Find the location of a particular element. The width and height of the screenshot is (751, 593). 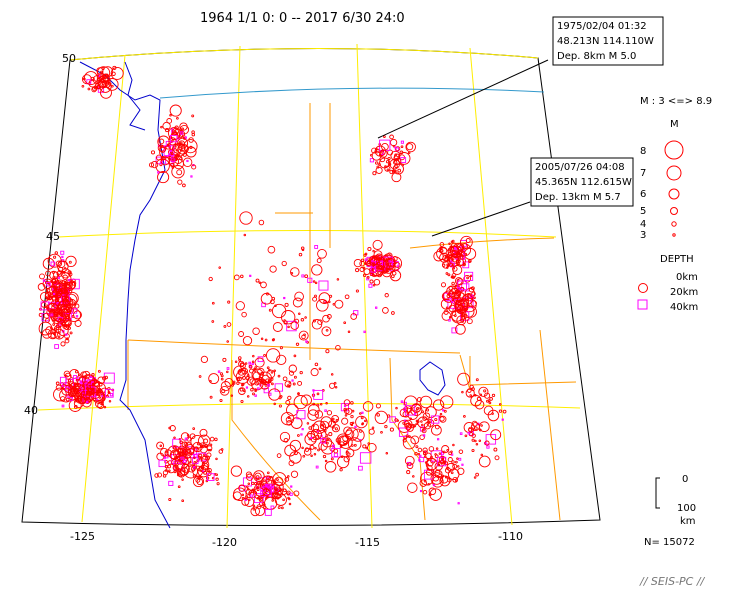

map-title: 1964 1/1 0: 0 -- 2017 6/30 24:0 is located at coordinates (302, 18).